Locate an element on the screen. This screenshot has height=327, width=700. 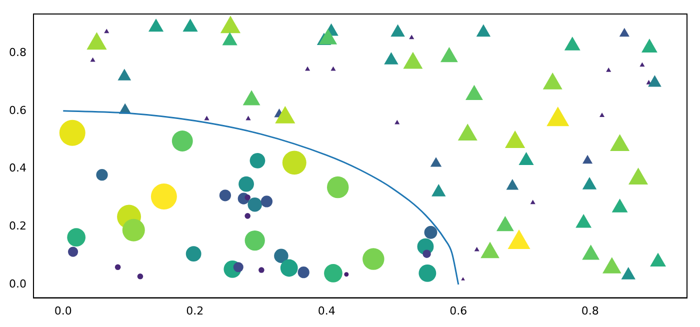
y-tick-label: 0.6 is located at coordinates (17, 110).